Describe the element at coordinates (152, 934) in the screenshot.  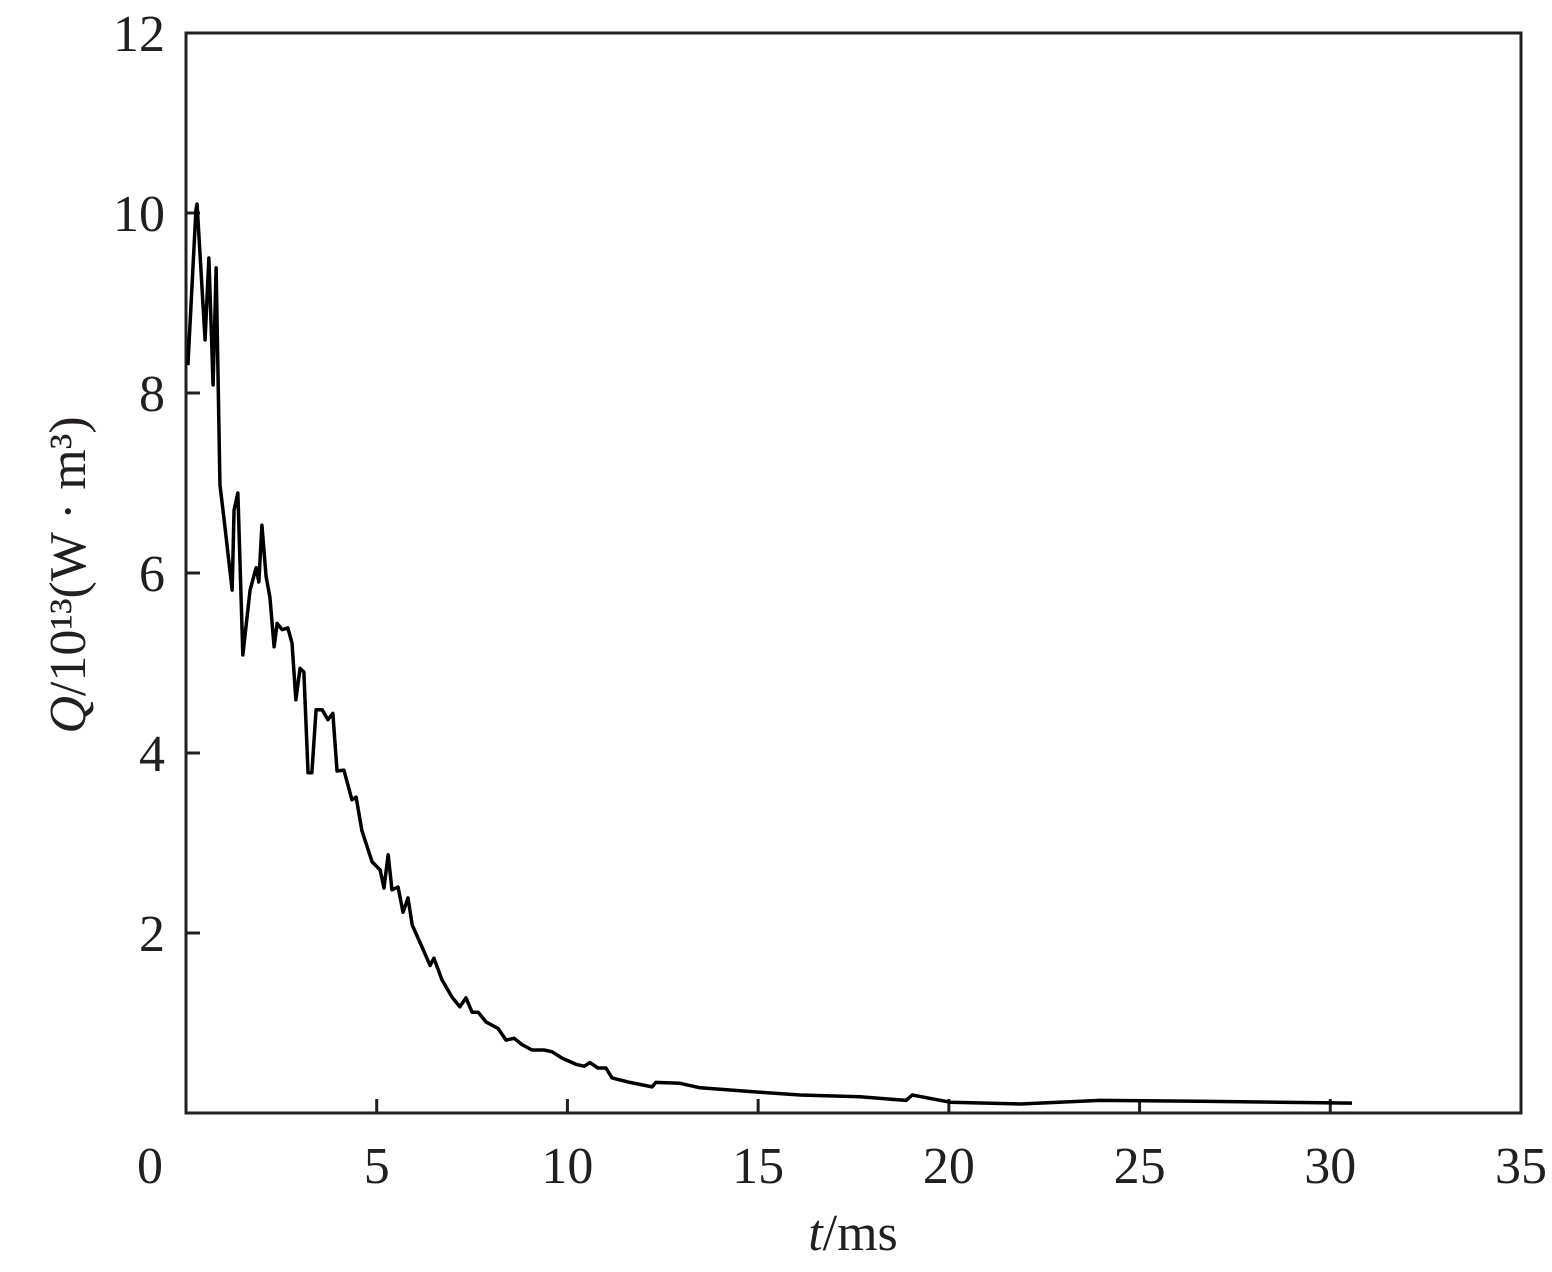
I see `y-tick-label: 2` at that location.